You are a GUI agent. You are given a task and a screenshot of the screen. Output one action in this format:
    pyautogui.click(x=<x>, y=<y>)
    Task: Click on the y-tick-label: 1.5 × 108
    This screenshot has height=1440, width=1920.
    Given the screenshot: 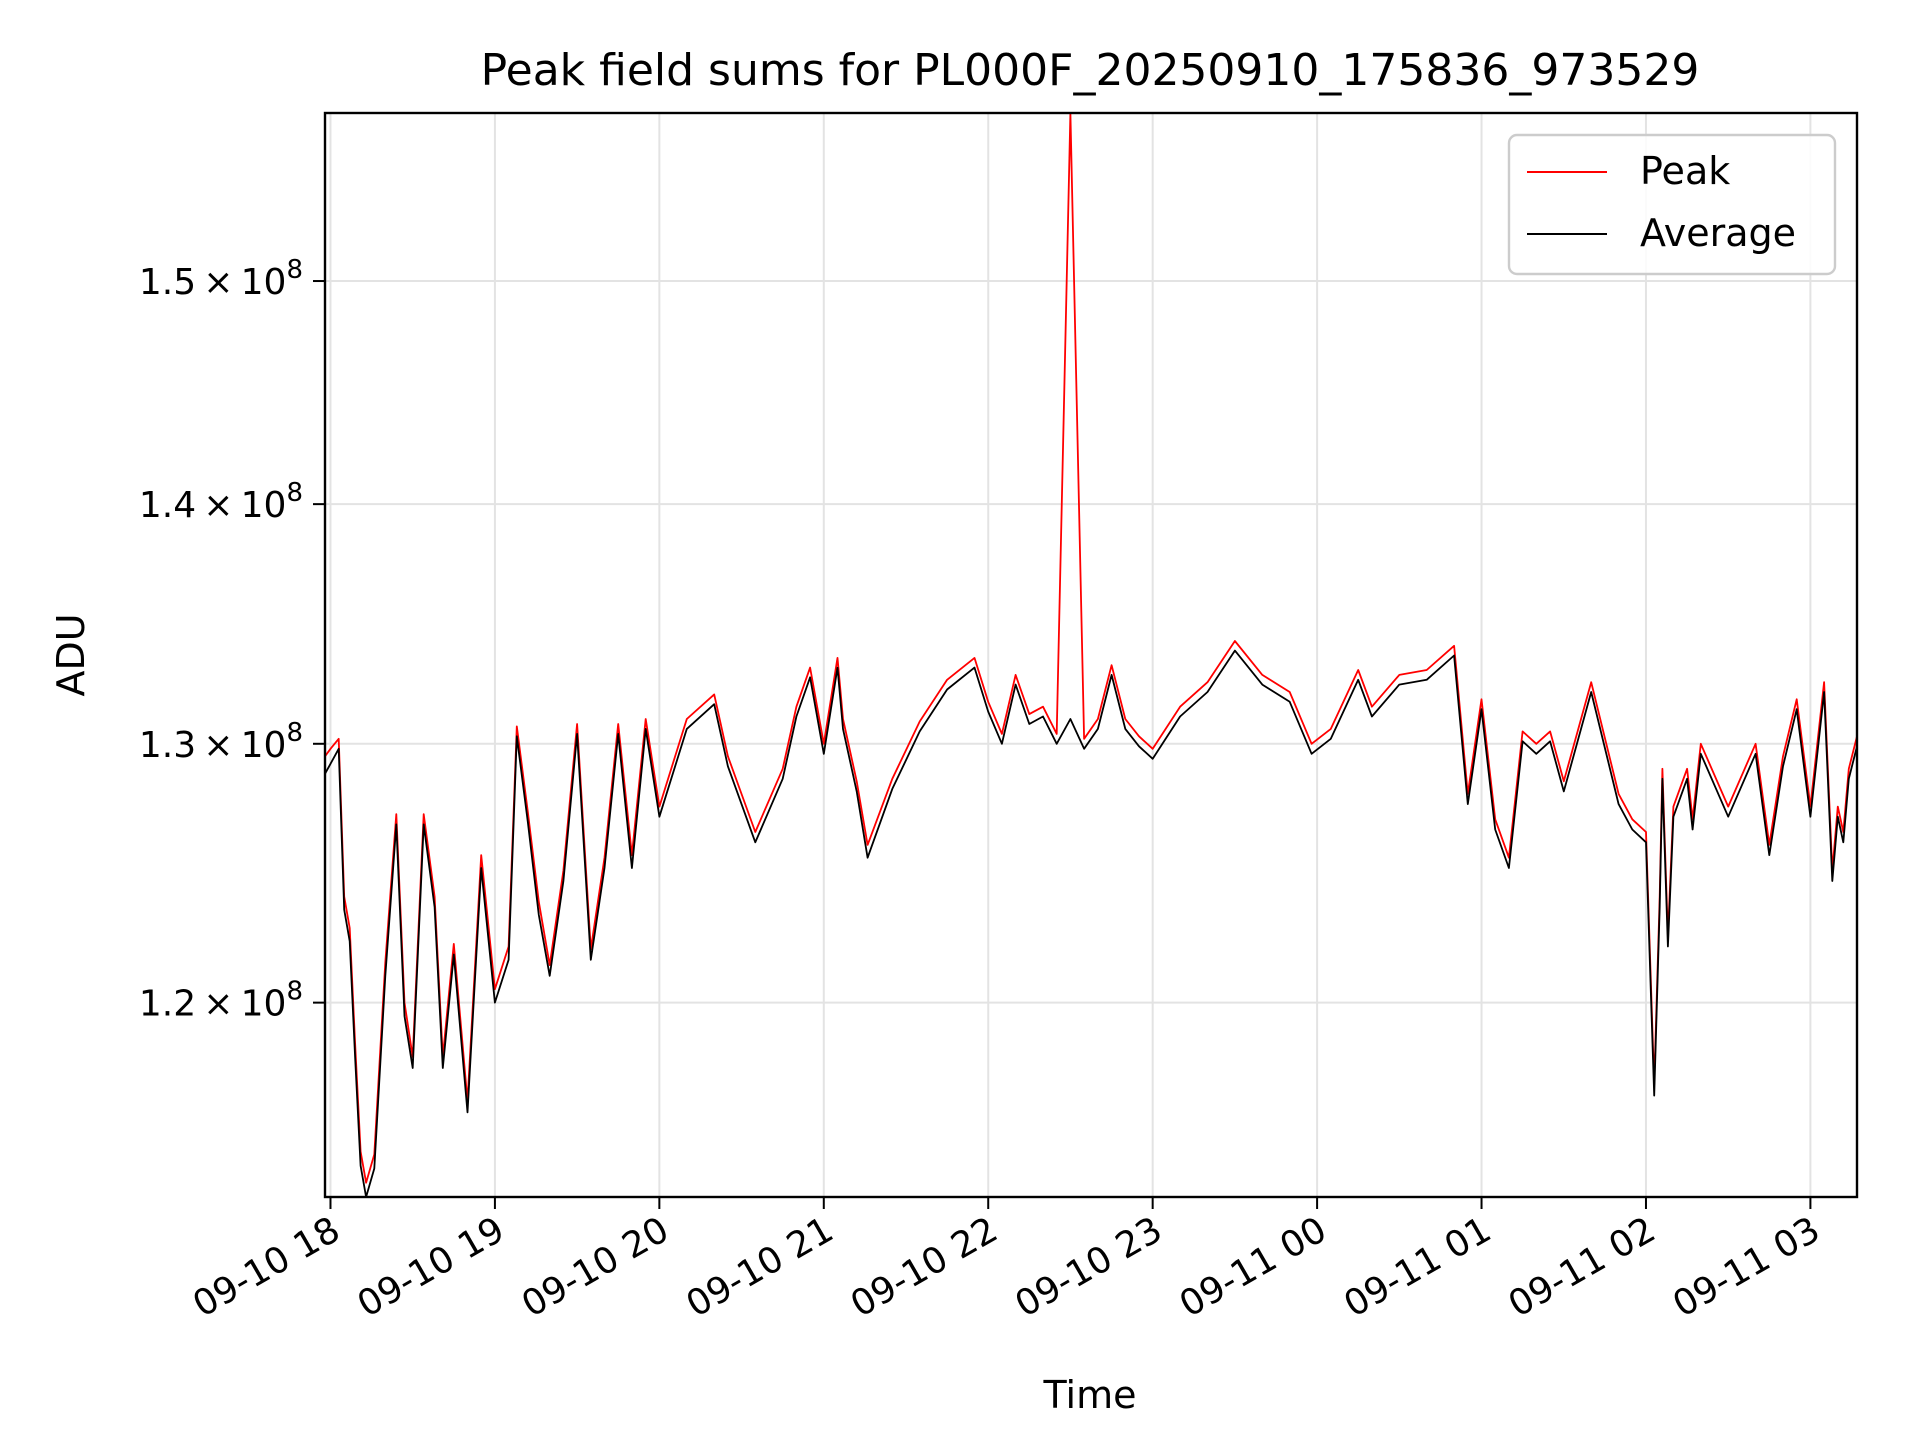 What is the action you would take?
    pyautogui.click(x=221, y=279)
    